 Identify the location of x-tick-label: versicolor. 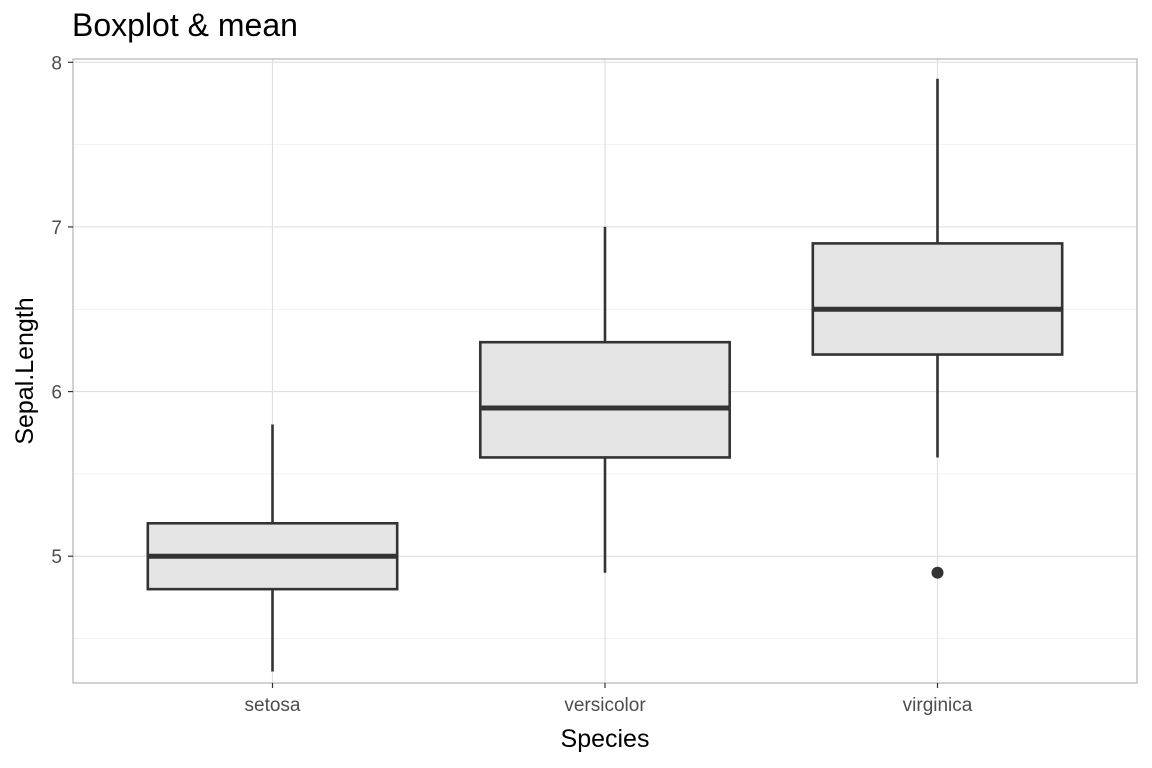
(605, 705).